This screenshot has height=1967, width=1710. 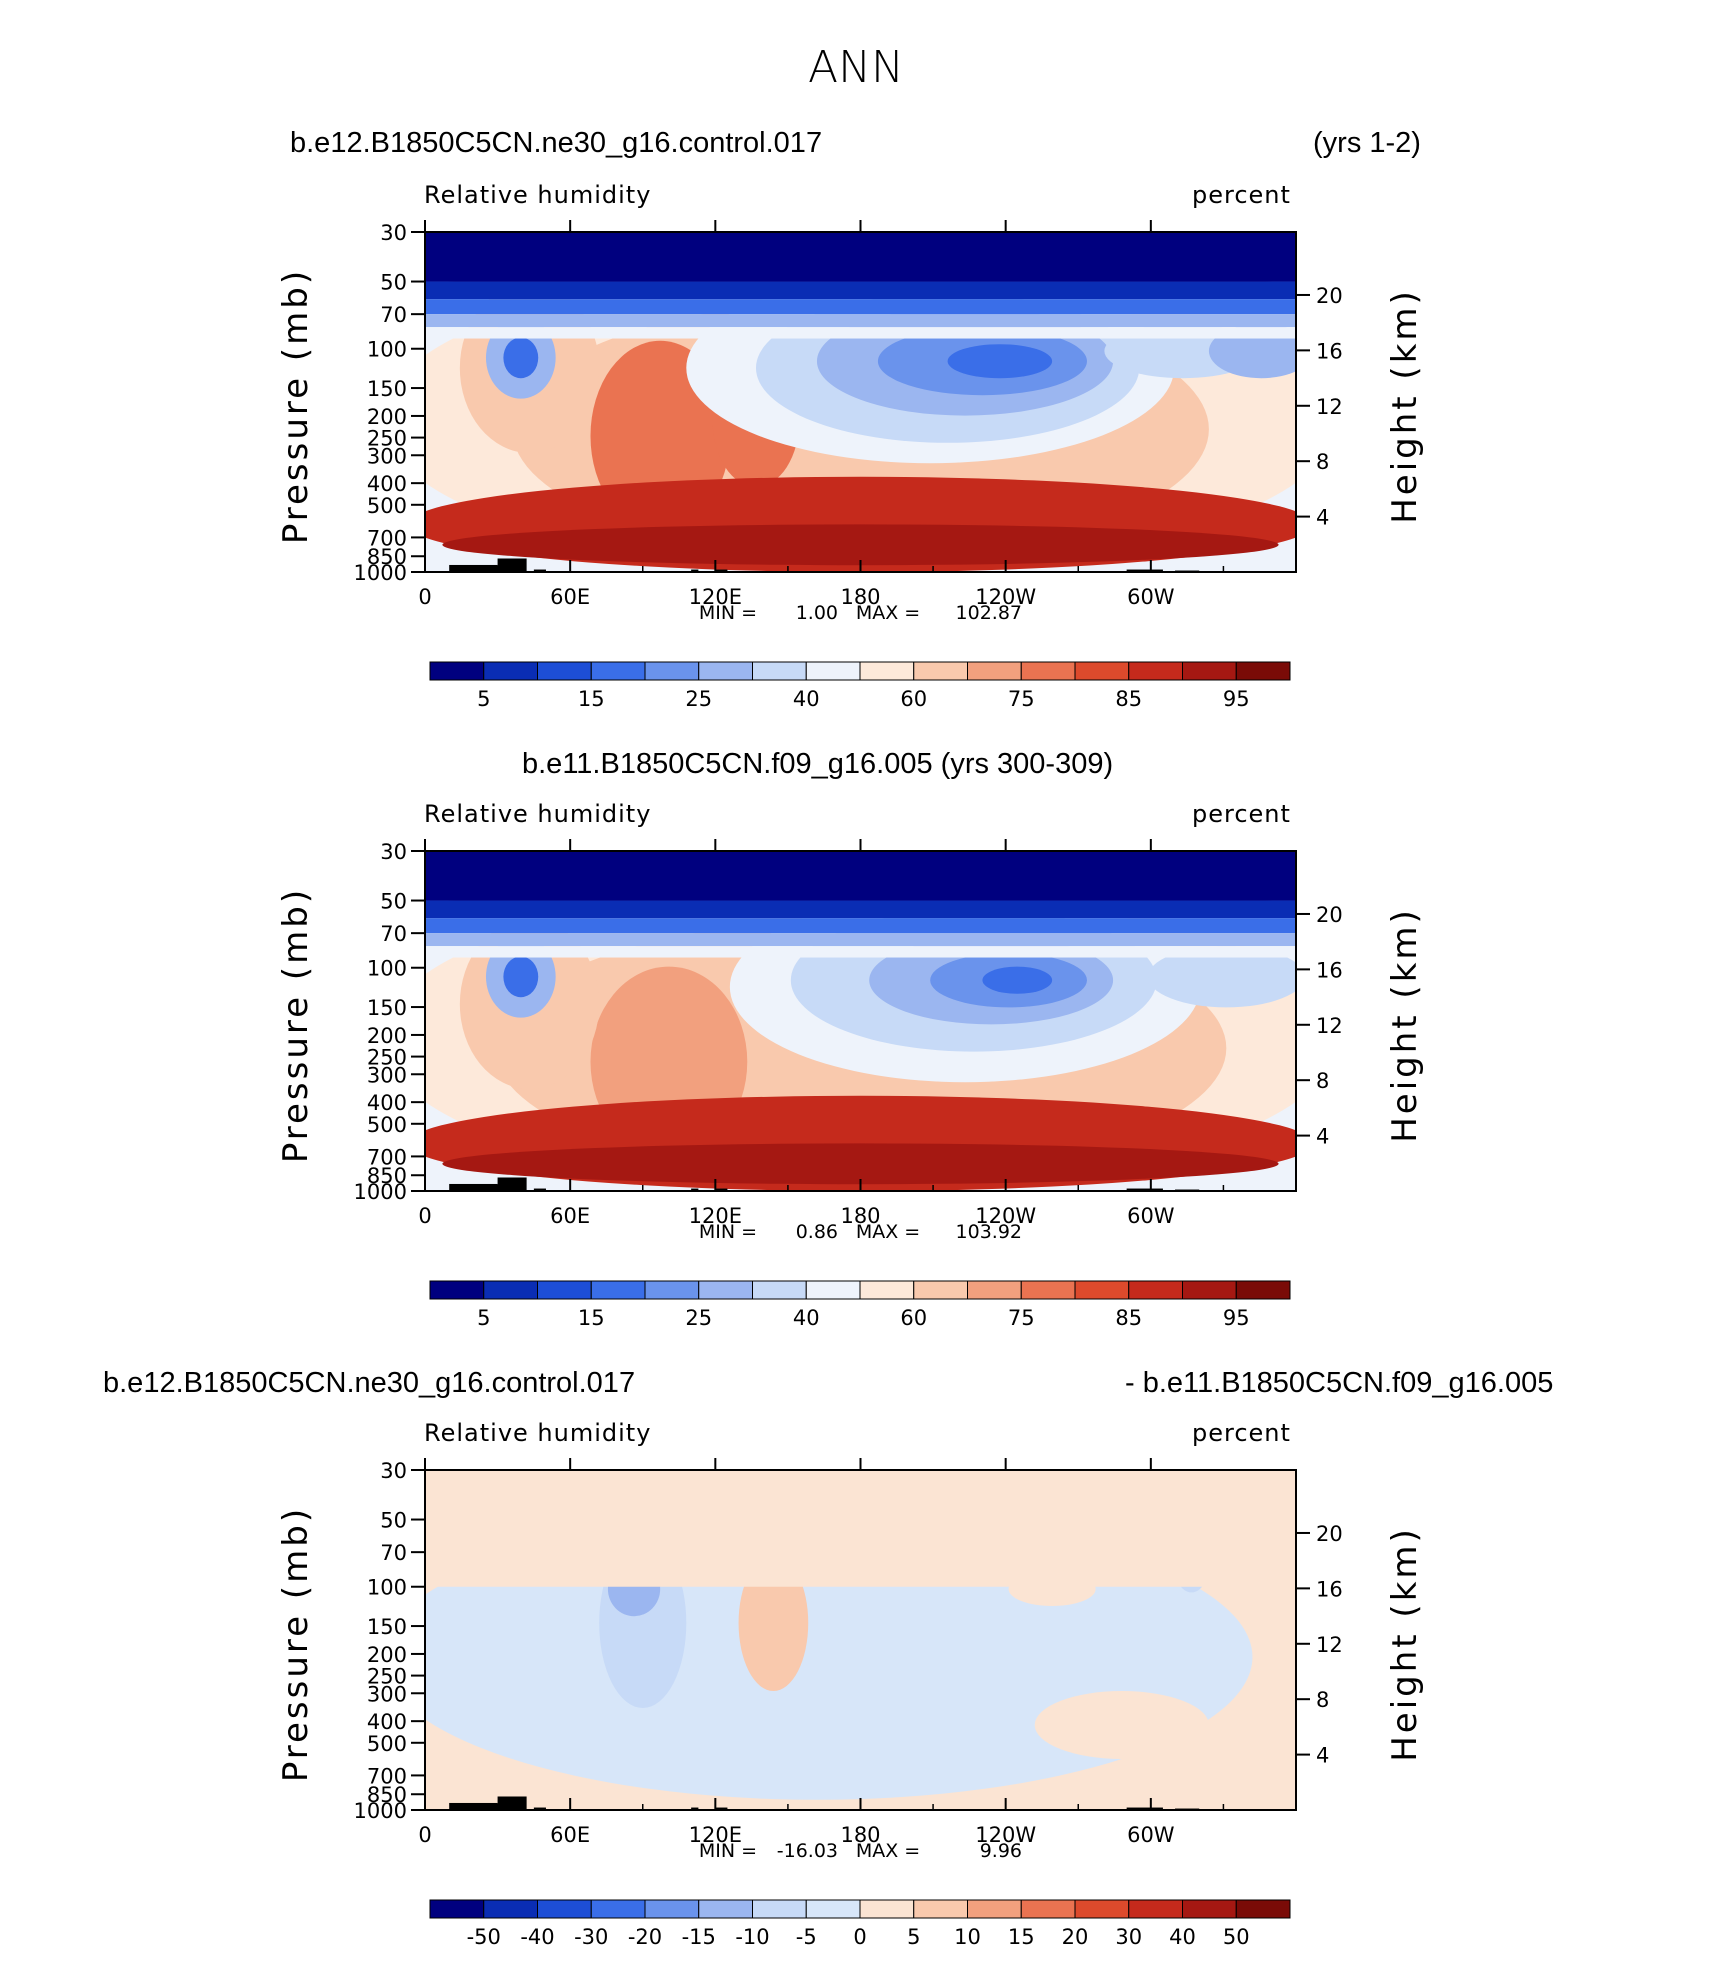 What do you see at coordinates (1241, 1433) in the screenshot?
I see `panel-3-units-label: percent` at bounding box center [1241, 1433].